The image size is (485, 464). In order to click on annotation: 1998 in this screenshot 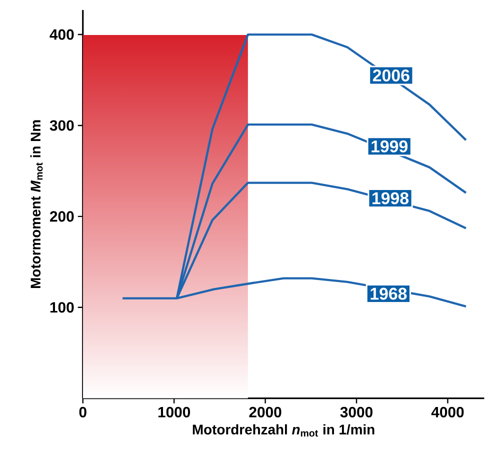, I will do `click(390, 198)`.